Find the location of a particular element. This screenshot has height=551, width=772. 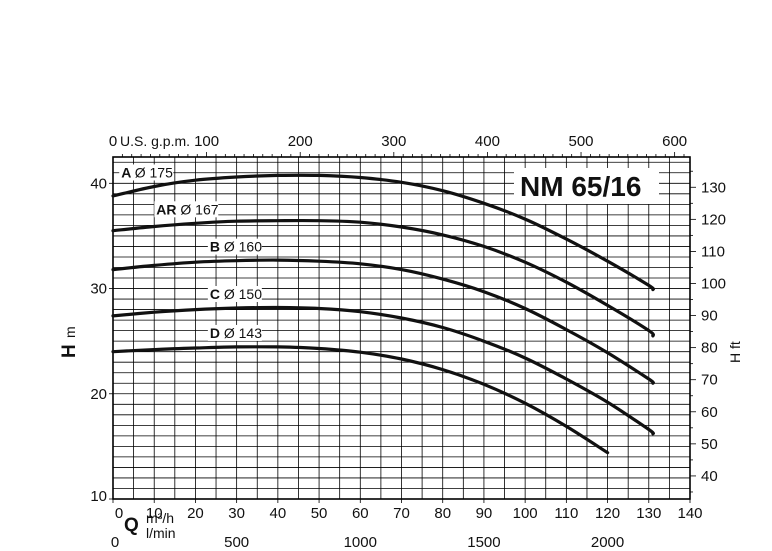

y-right-unit: H ft is located at coordinates (735, 352).